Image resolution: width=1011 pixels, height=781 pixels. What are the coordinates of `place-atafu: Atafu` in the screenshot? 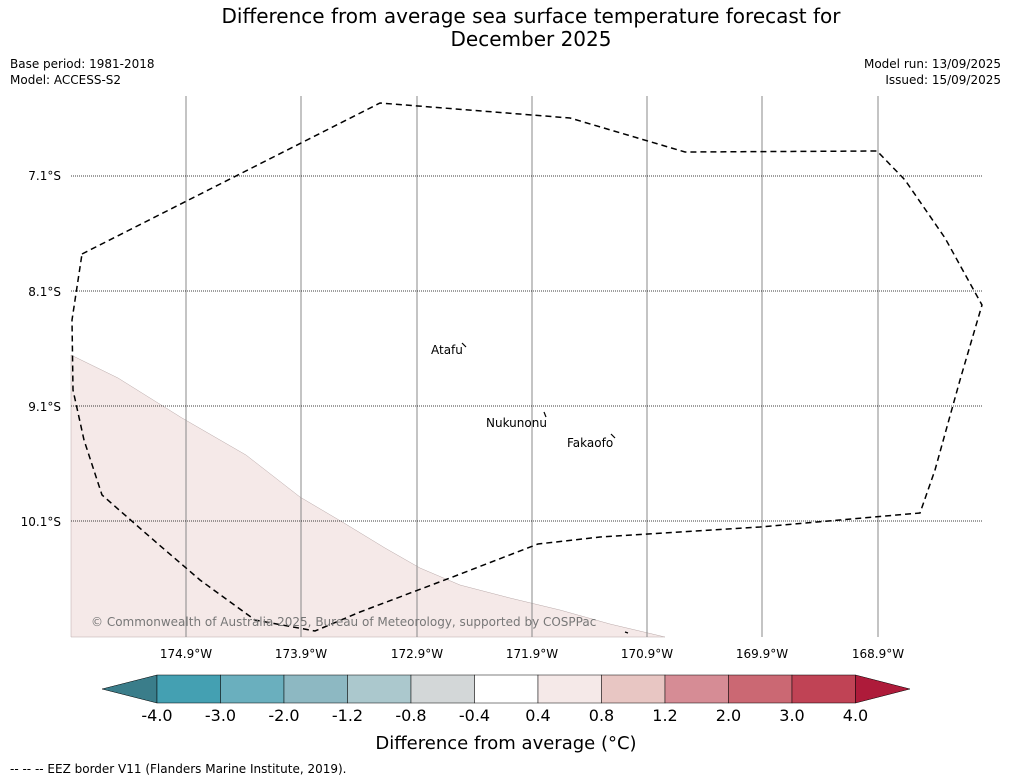 It's located at (447, 350).